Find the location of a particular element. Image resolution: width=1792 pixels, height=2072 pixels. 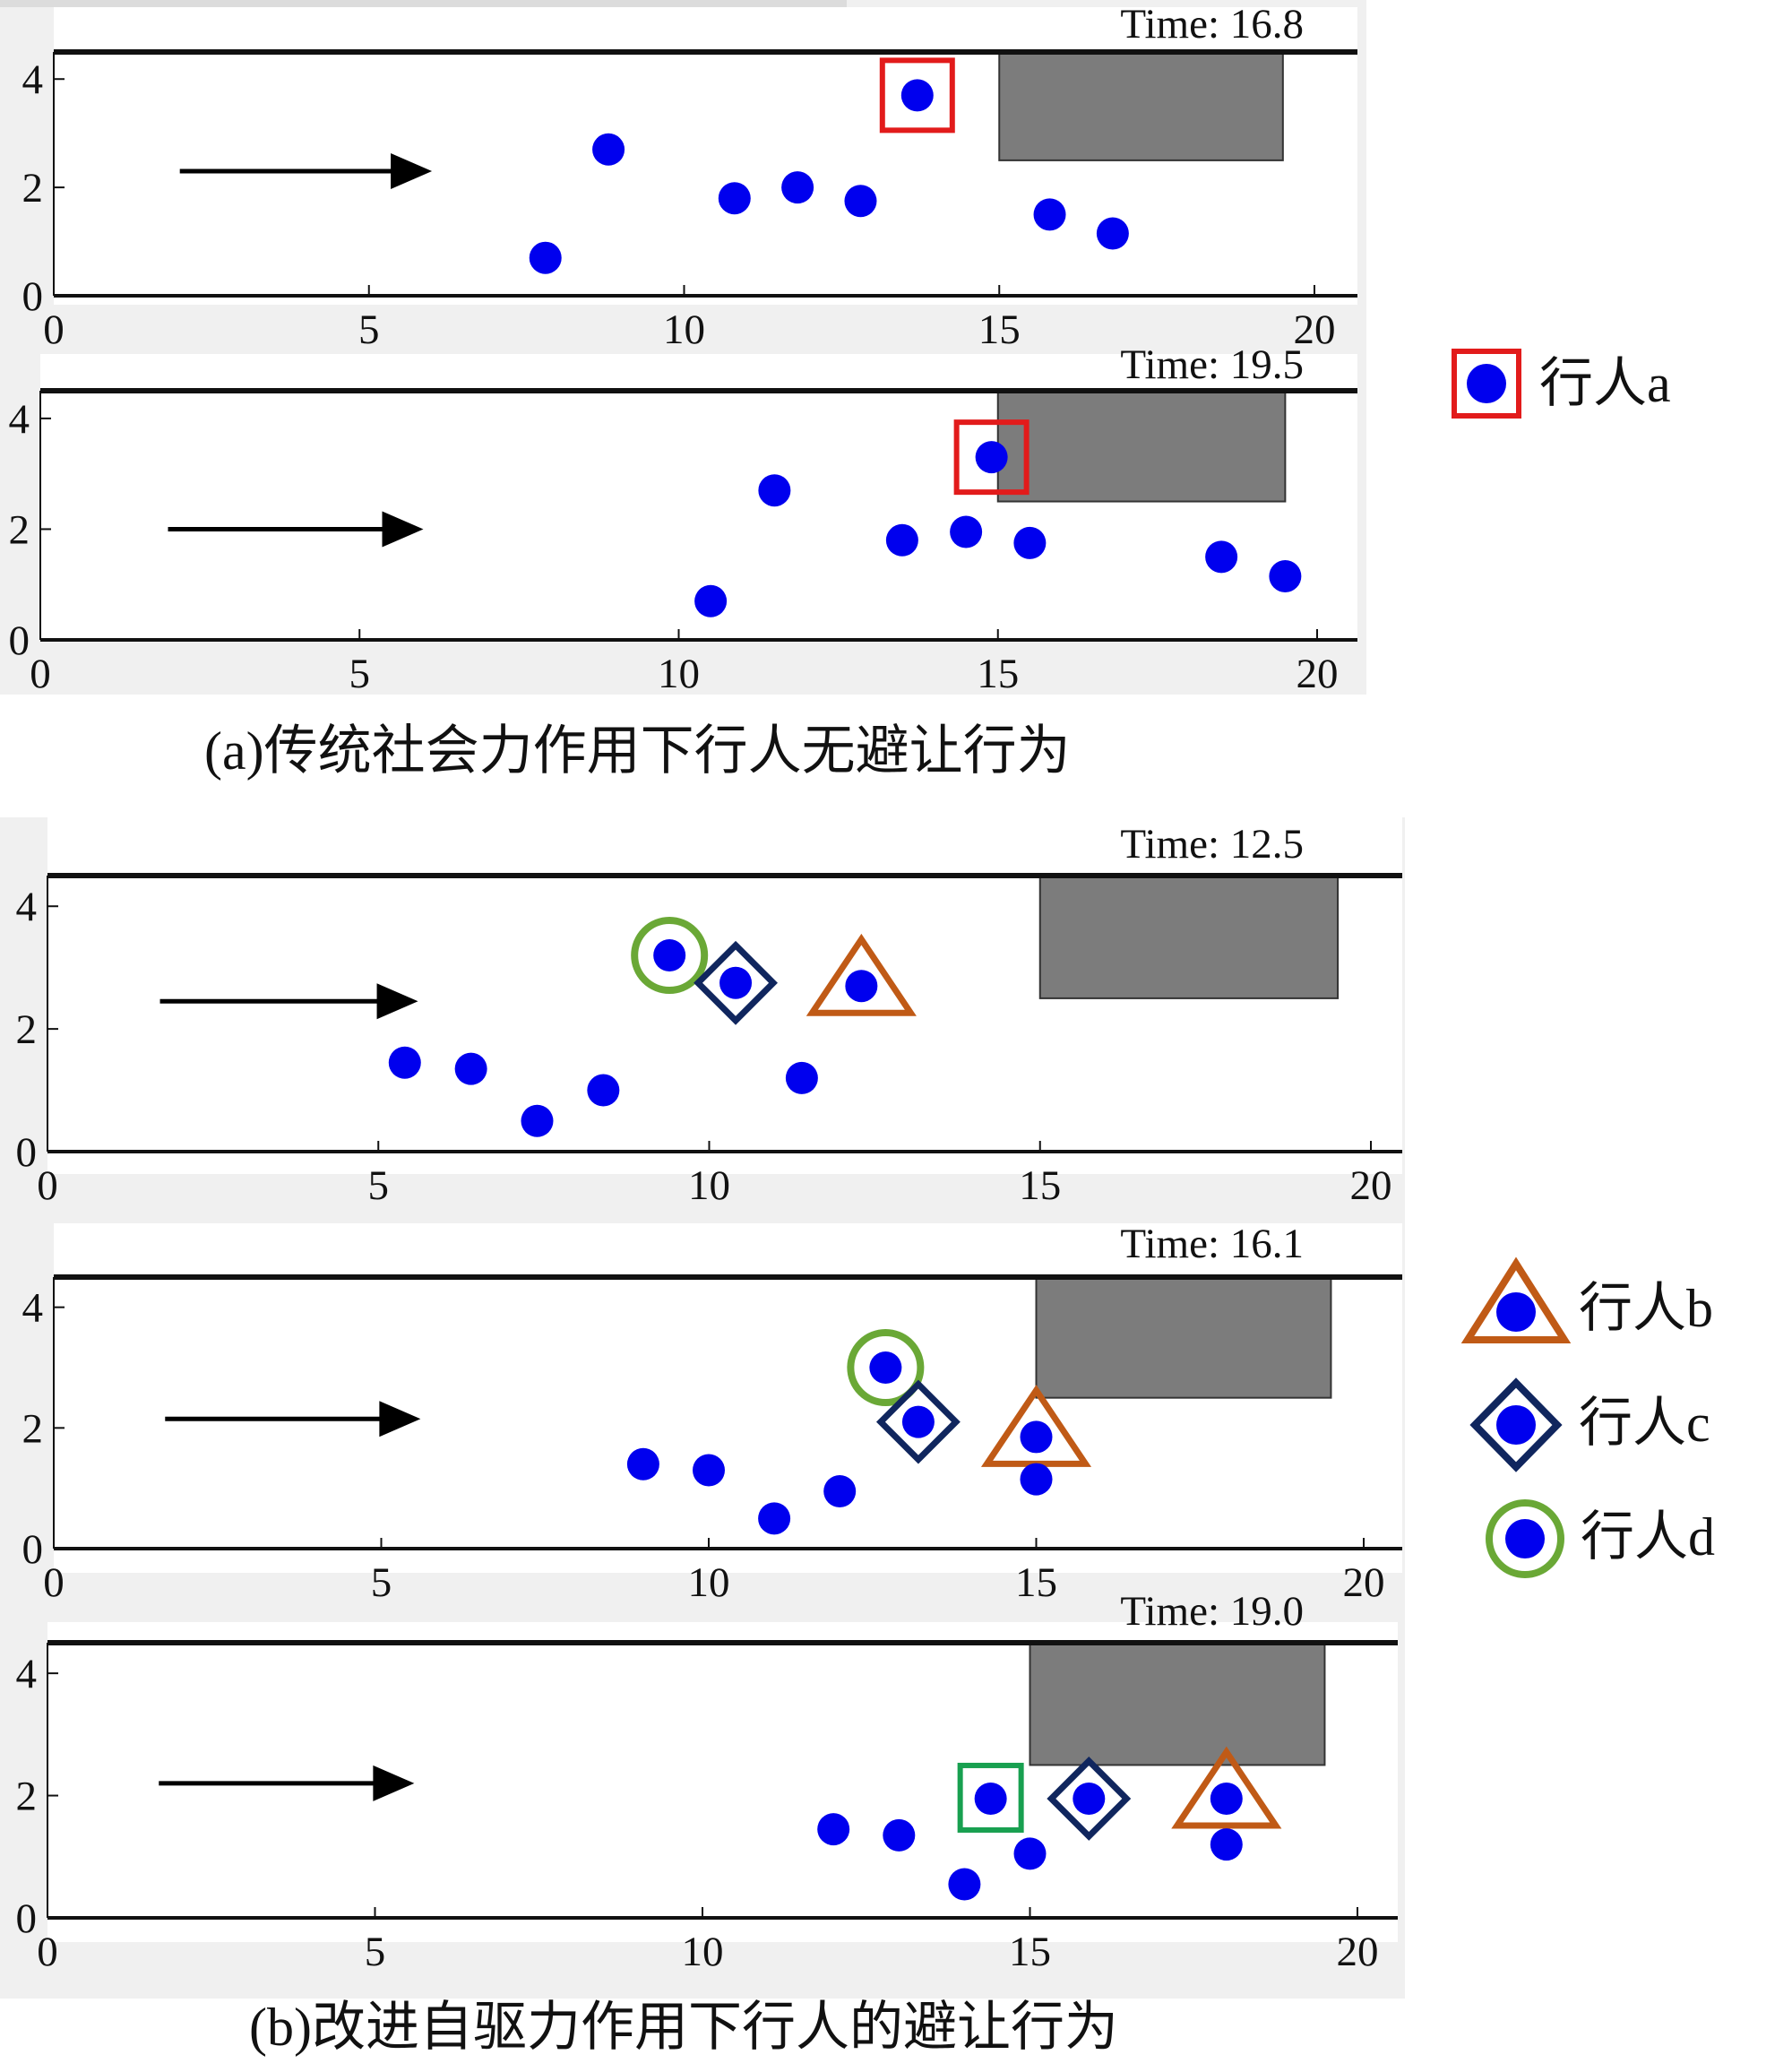

legend-d-label: 行人d is located at coordinates (1648, 1537).